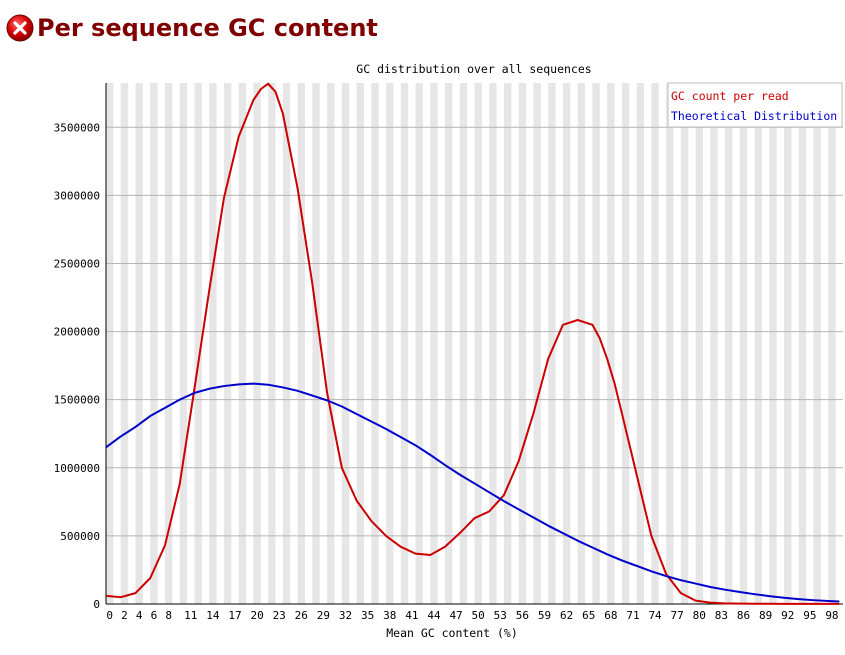 The image size is (845, 655). What do you see at coordinates (20, 28) in the screenshot?
I see `fail-icon` at bounding box center [20, 28].